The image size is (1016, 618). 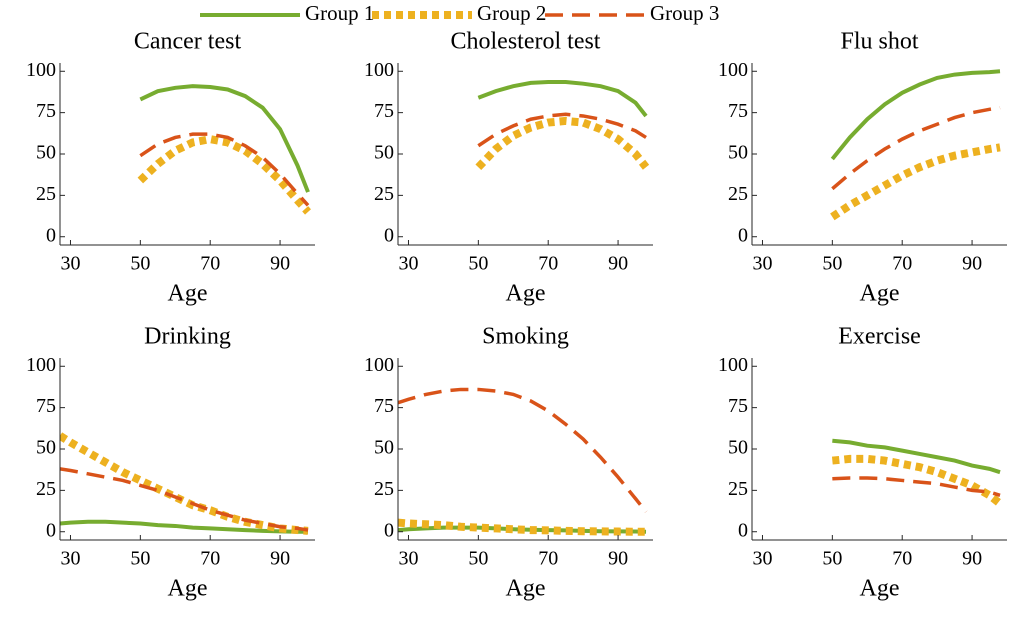 I want to click on legend-label: Group 3, so click(x=684, y=13).